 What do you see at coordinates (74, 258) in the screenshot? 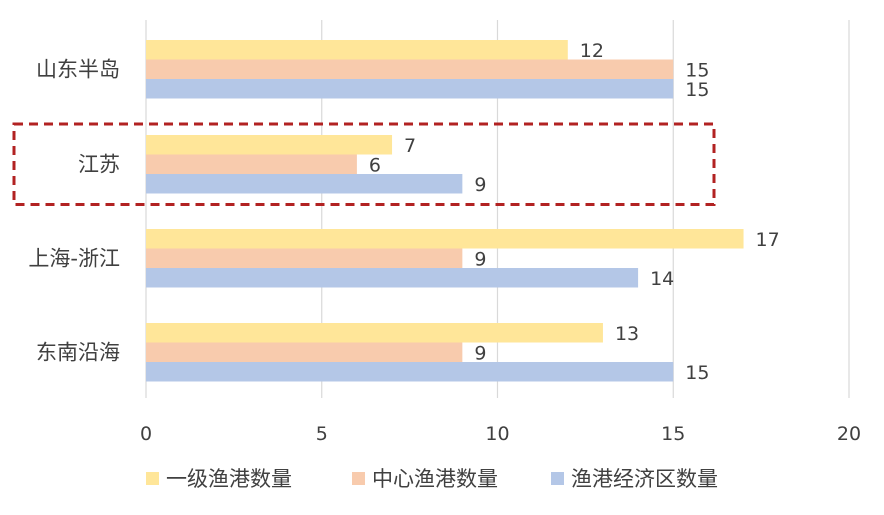
I see `category-label: 上海-浙江` at bounding box center [74, 258].